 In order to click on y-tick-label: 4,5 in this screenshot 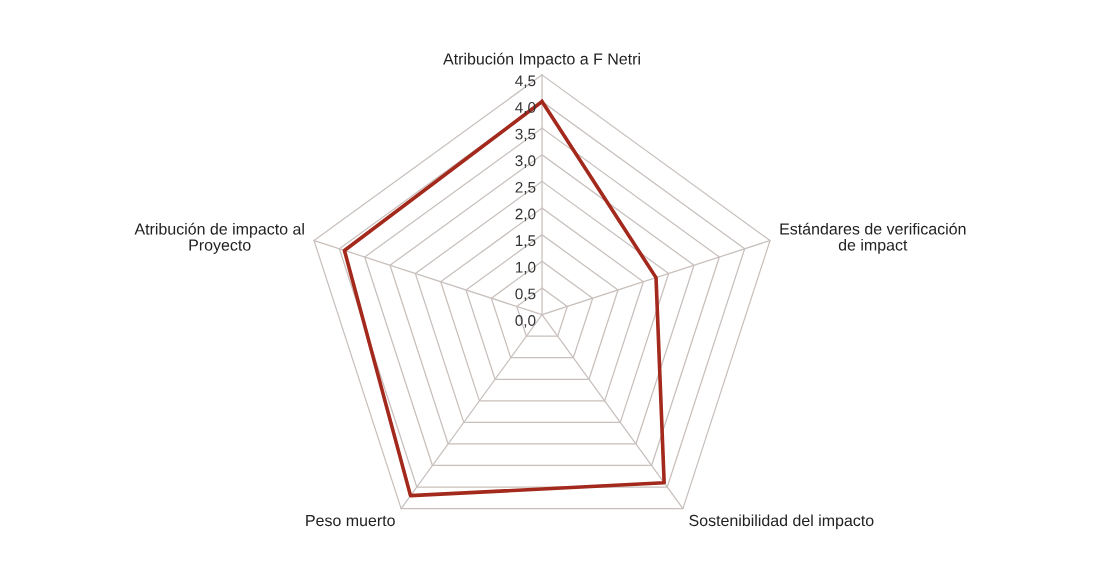, I will do `click(525, 82)`.